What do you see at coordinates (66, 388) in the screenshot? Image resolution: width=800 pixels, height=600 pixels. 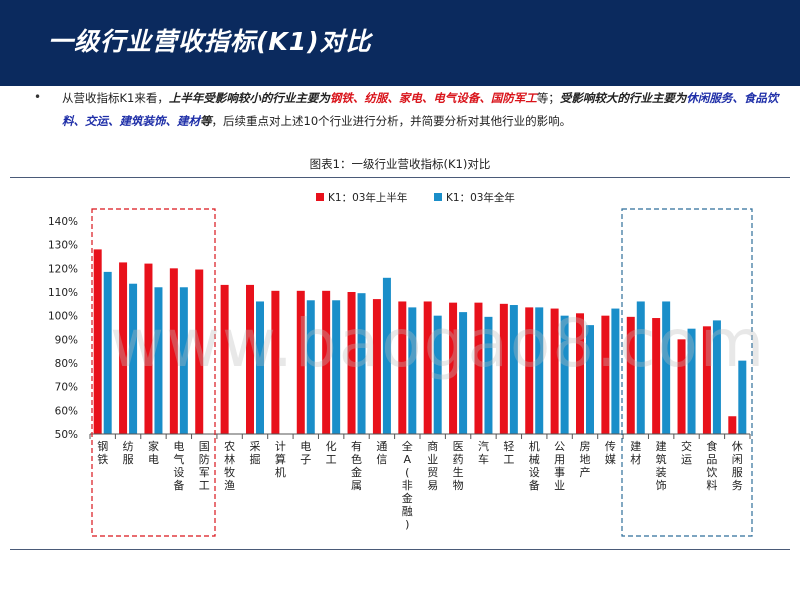 I see `y-tick-label: 70%` at bounding box center [66, 388].